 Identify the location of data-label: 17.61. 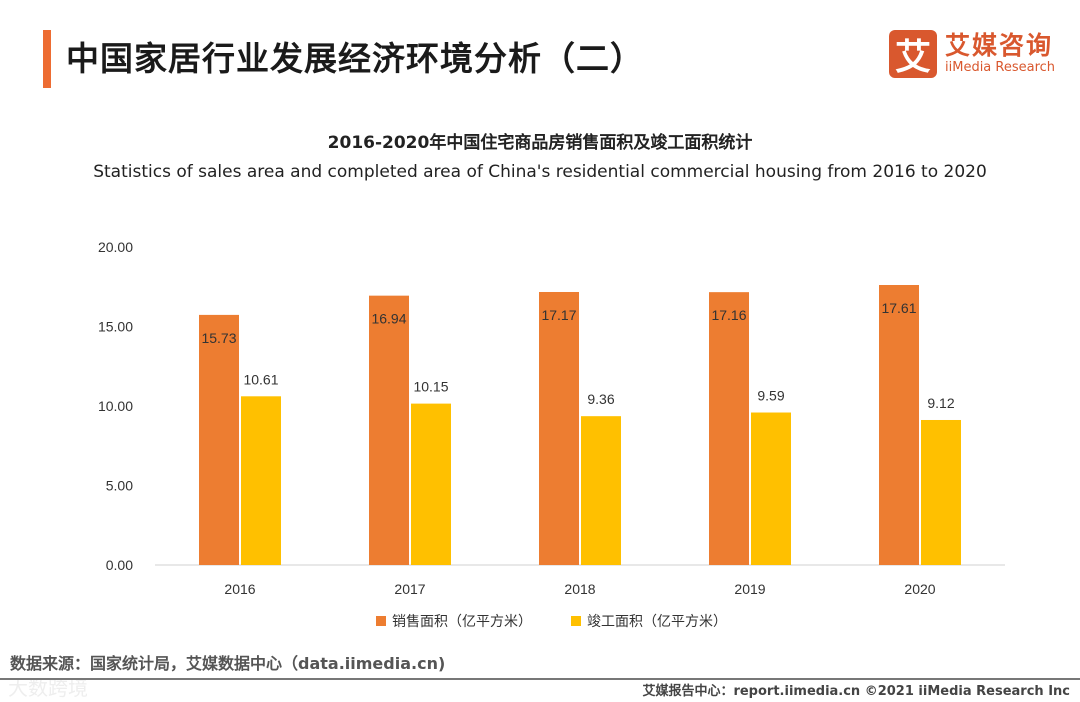
(898, 308).